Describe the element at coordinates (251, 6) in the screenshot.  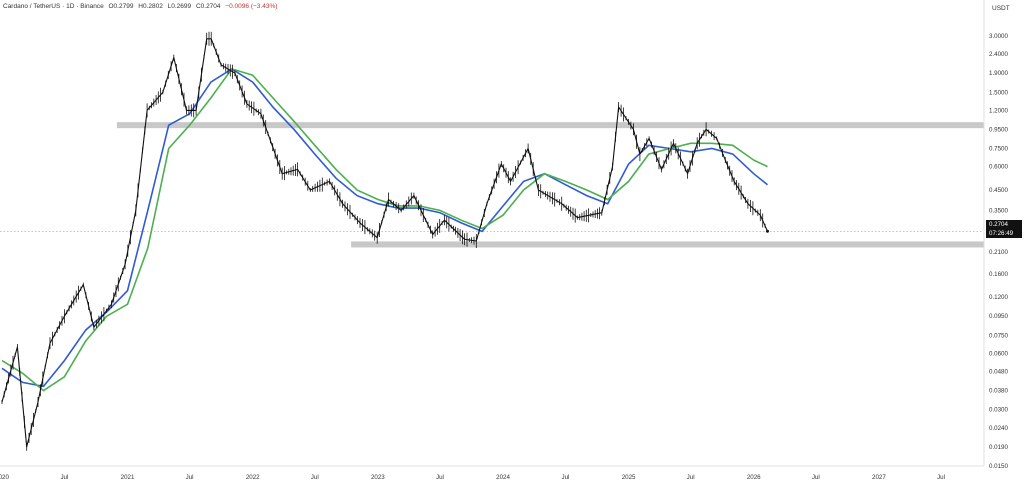
I see `change-value: −0.0096 (−3.43%)` at that location.